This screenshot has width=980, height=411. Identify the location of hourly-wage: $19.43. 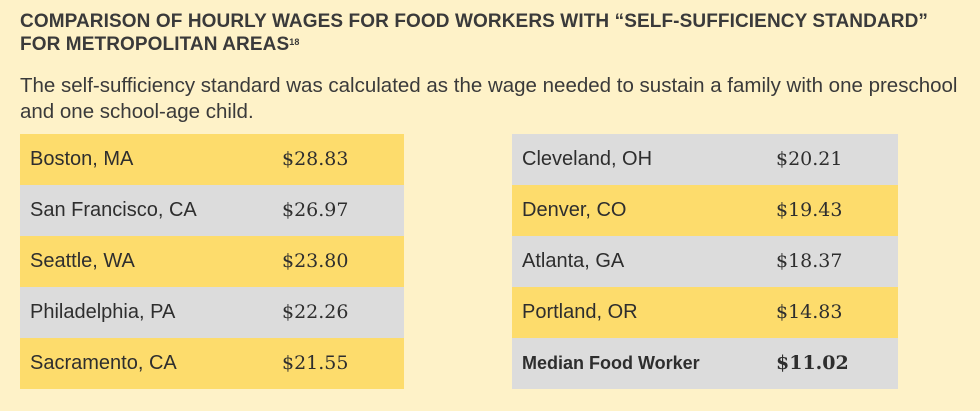
(809, 210).